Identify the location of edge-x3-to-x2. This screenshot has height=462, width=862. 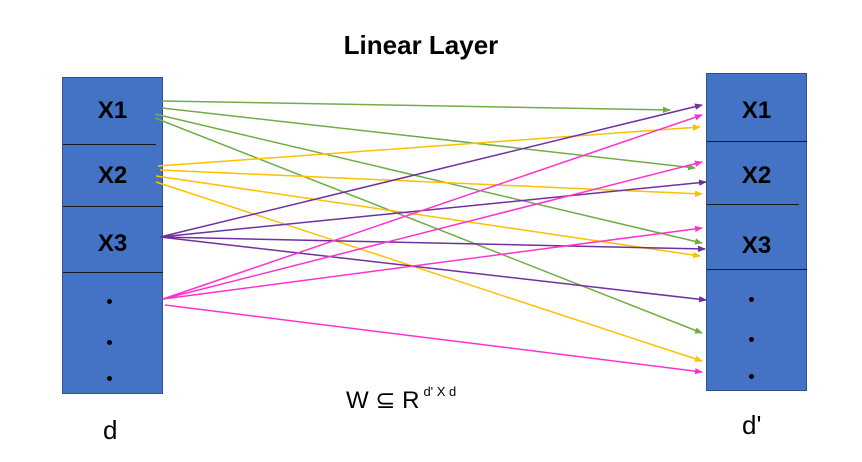
(433, 208).